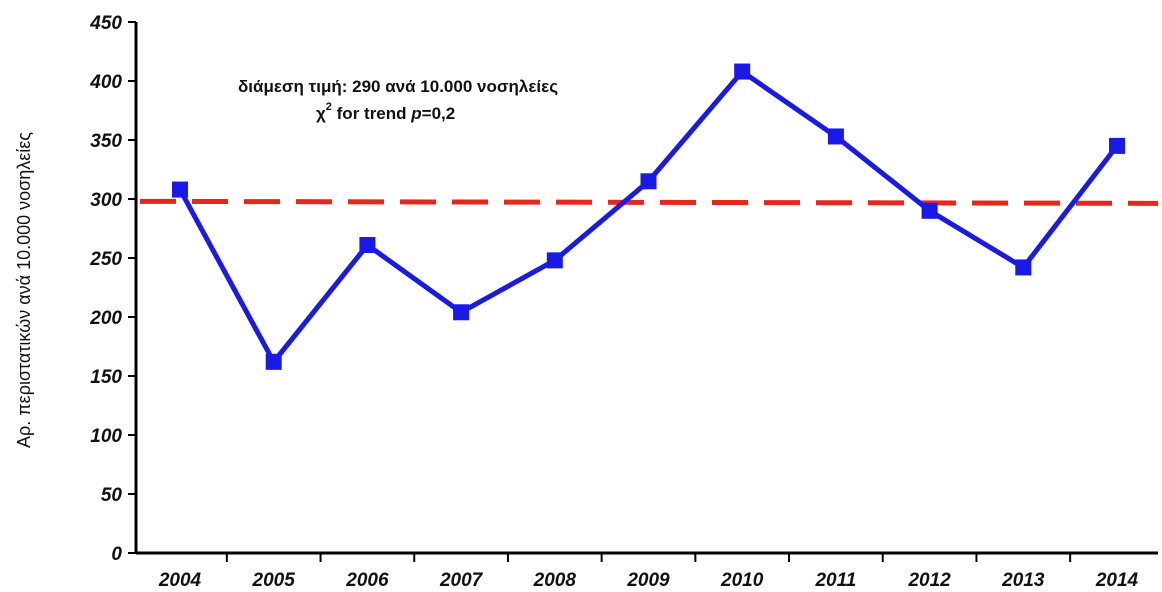 The height and width of the screenshot is (592, 1162). Describe the element at coordinates (398, 86) in the screenshot. I see `median-annotation: διάμεση τιμή: 290 ανά 10.000 νοσηλείες` at that location.